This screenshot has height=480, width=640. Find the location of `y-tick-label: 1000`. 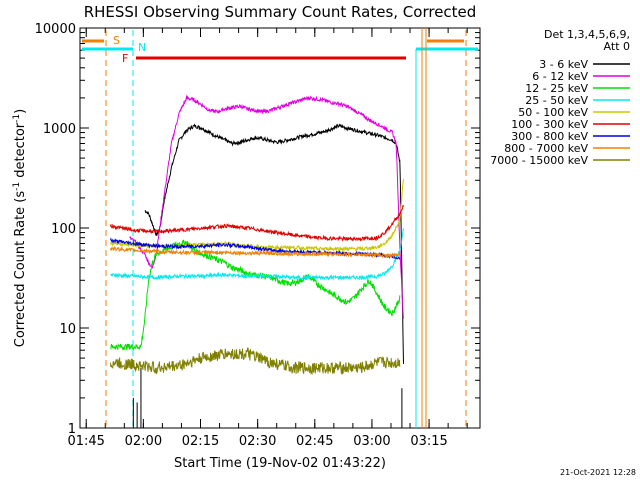

y-tick-label: 1000 is located at coordinates (59, 129).